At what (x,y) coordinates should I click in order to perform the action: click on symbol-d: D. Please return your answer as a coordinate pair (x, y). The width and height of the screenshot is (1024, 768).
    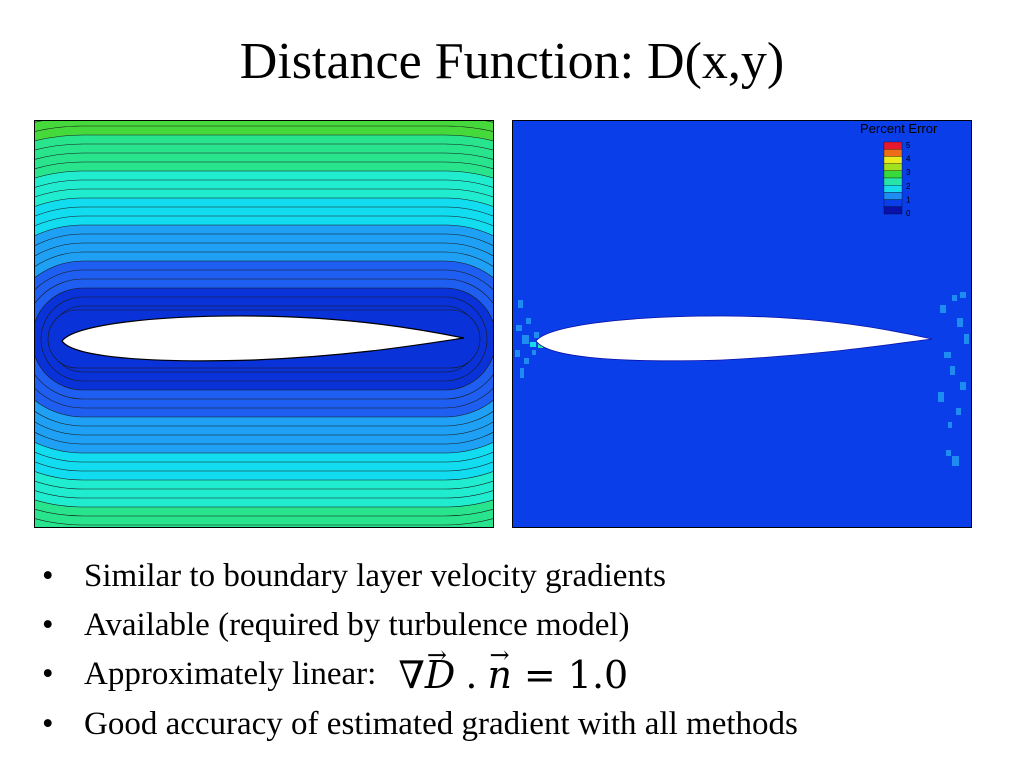
    Looking at the image, I should click on (440, 675).